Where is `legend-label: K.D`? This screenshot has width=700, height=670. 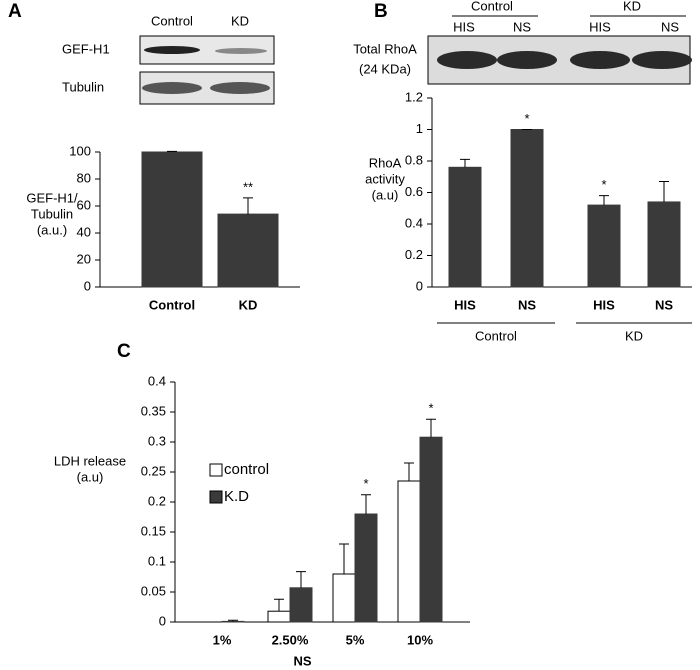
legend-label: K.D is located at coordinates (236, 496).